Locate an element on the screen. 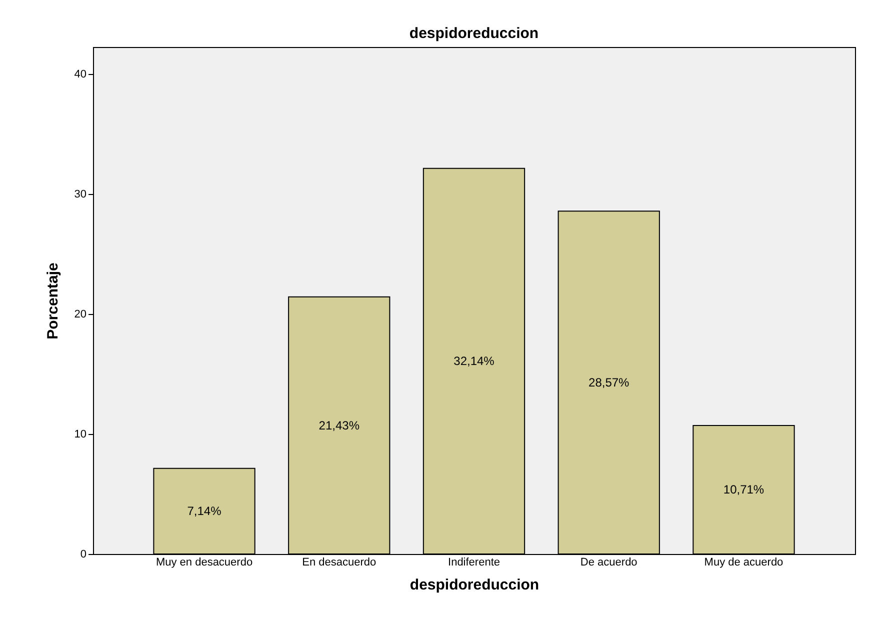 The height and width of the screenshot is (622, 880). x-tick-label: De acuerdo is located at coordinates (609, 562).